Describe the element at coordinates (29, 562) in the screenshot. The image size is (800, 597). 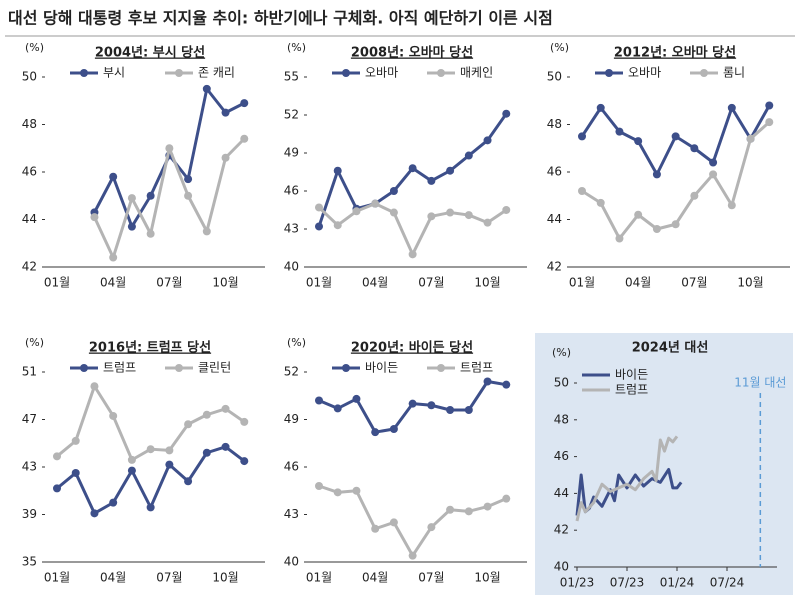
I see `y-tick-label: 35` at that location.